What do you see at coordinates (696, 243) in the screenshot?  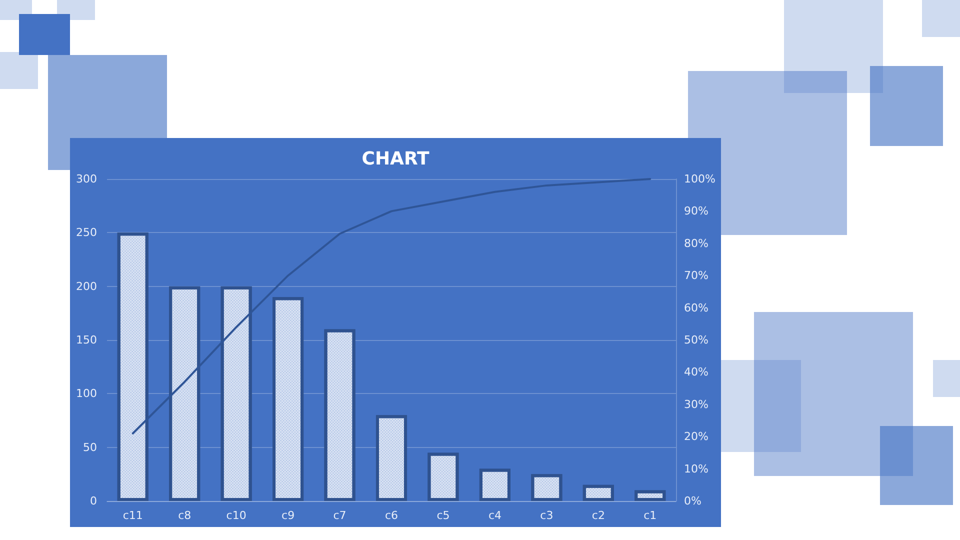 I see `y2-tick-label: 80%` at bounding box center [696, 243].